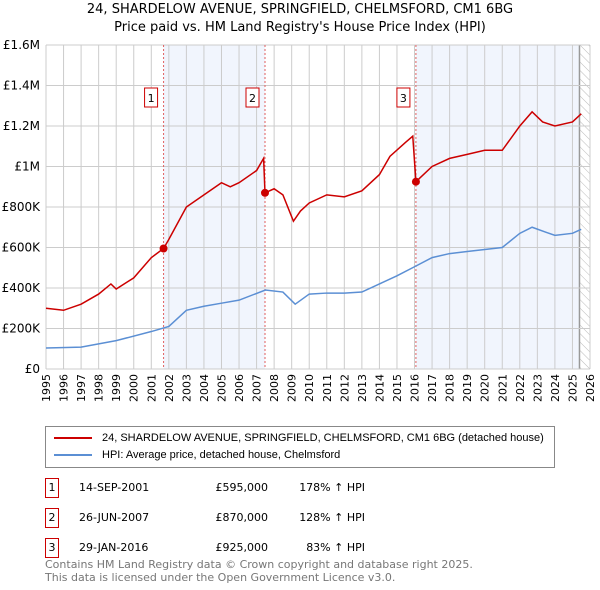  I want to click on y-tick-label: £400K, so click(22, 288).